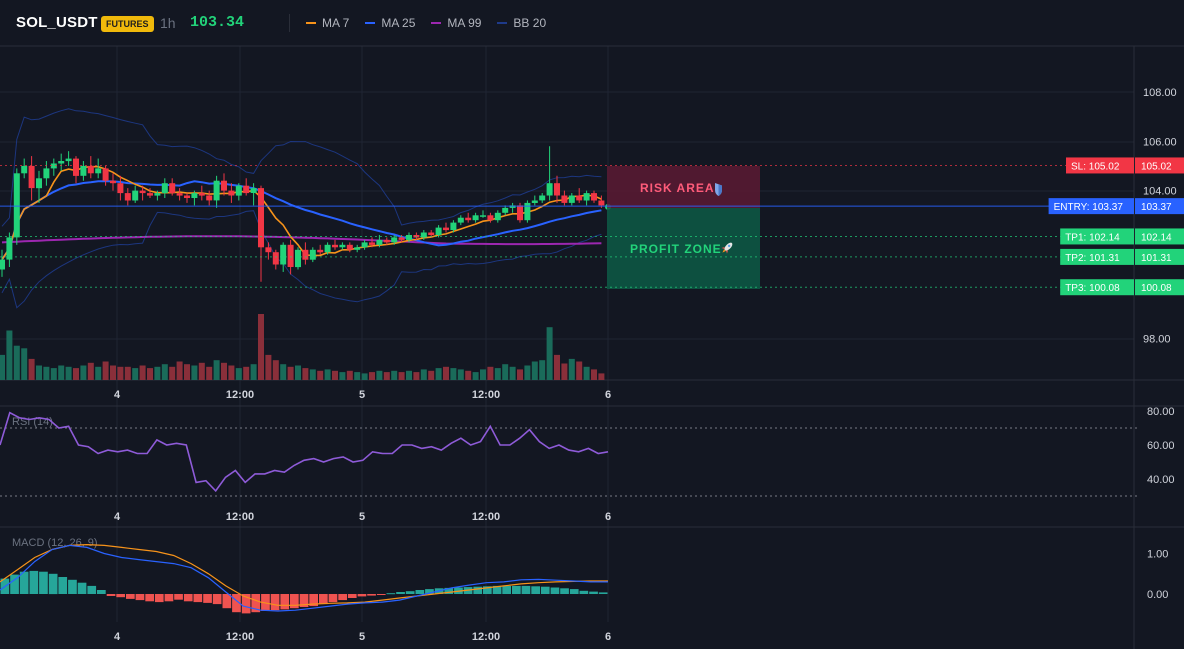 The width and height of the screenshot is (1184, 649). I want to click on price-candles, so click(305, 214).